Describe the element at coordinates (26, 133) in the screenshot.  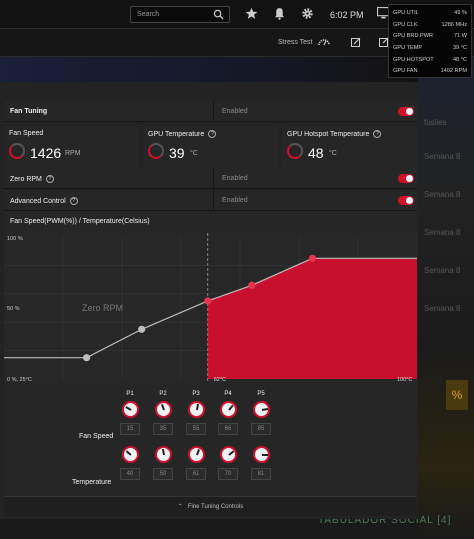
I see `fan-speed-title: Fan Speed` at that location.